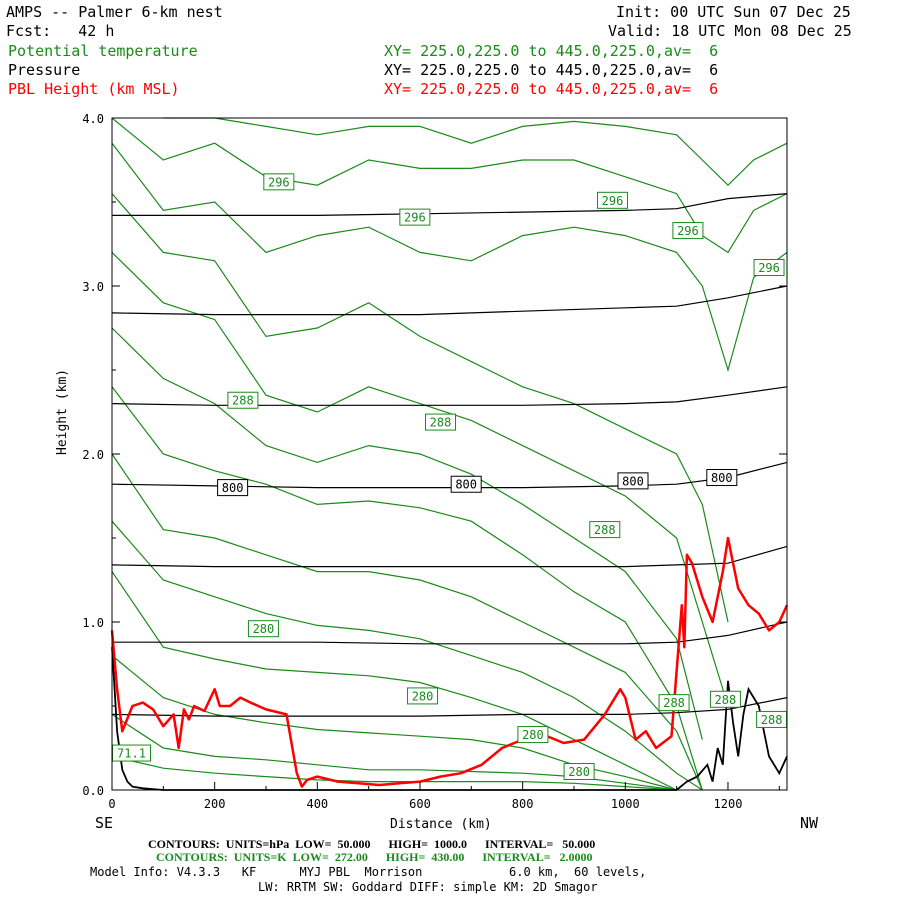 The width and height of the screenshot is (900, 900). I want to click on theta-label-0-text: 296, so click(279, 182).